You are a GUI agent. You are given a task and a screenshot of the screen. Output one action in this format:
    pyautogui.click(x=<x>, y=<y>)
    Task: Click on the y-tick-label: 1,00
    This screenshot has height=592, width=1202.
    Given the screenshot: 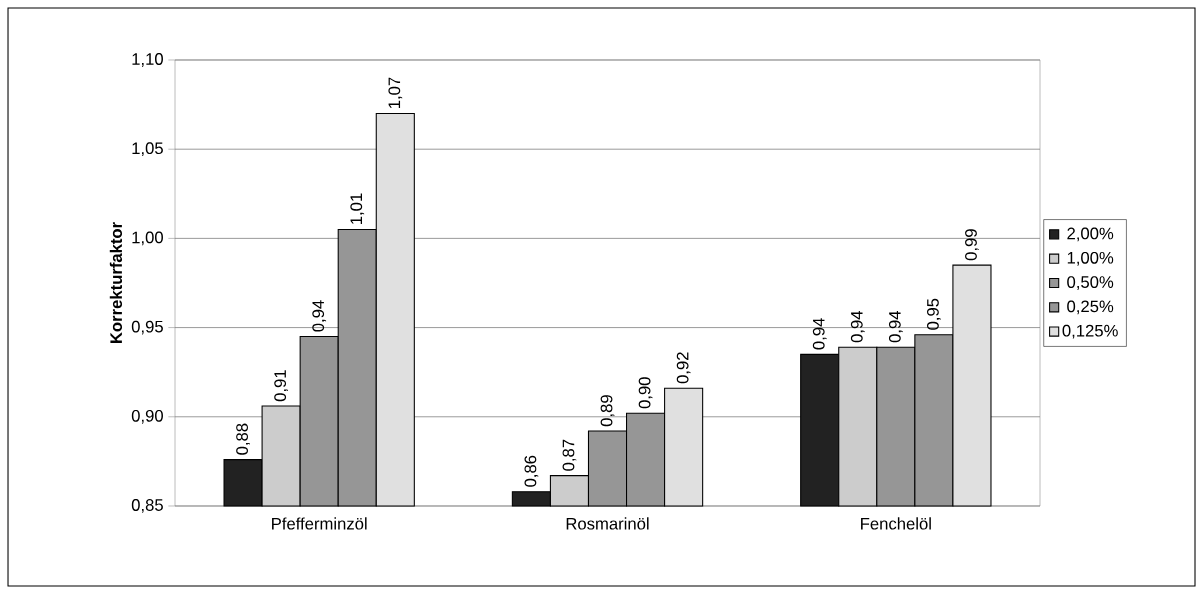 What is the action you would take?
    pyautogui.click(x=147, y=238)
    